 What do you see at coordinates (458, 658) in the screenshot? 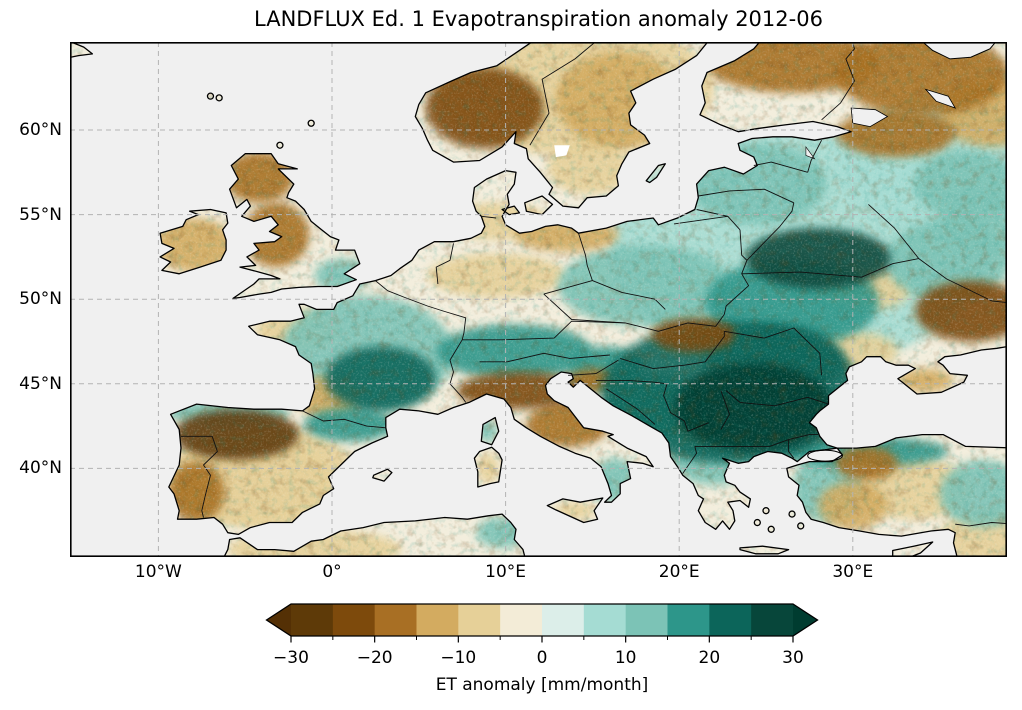
I see `colorbar-tick-label: −10` at bounding box center [458, 658].